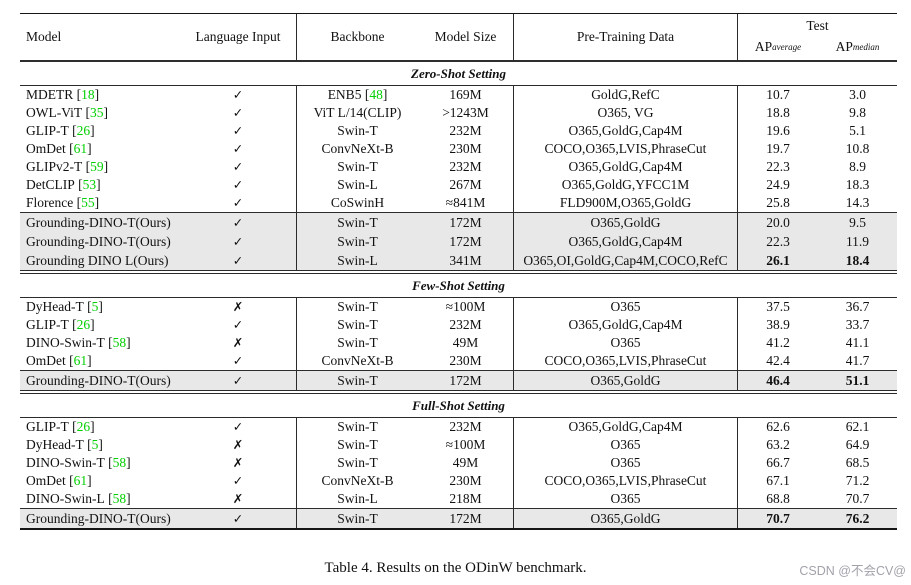  What do you see at coordinates (376, 94) in the screenshot?
I see `citation-number: 48` at bounding box center [376, 94].